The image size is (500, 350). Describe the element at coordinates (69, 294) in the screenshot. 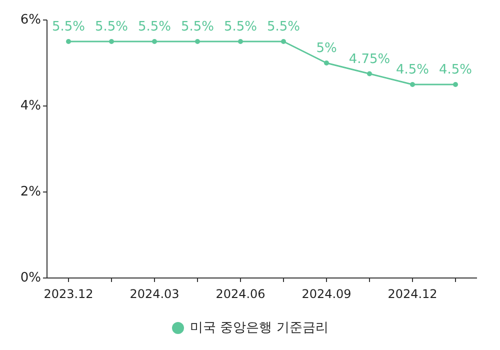

I see `x-tick-label: 2023.12` at that location.